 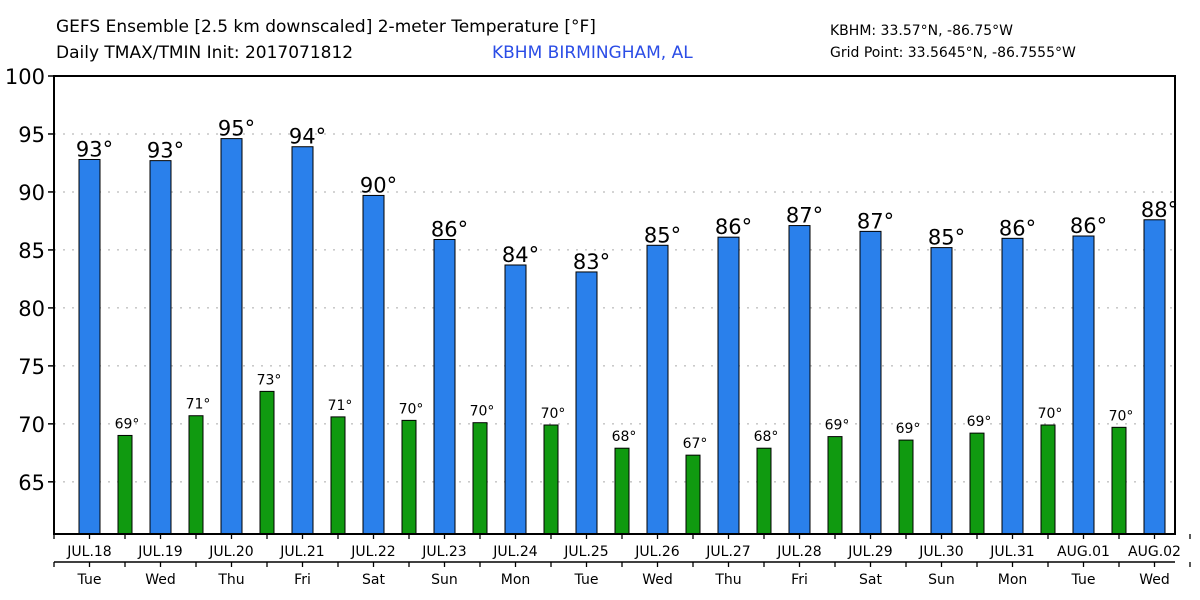 I want to click on date-label: JUL.24, so click(x=515, y=552).